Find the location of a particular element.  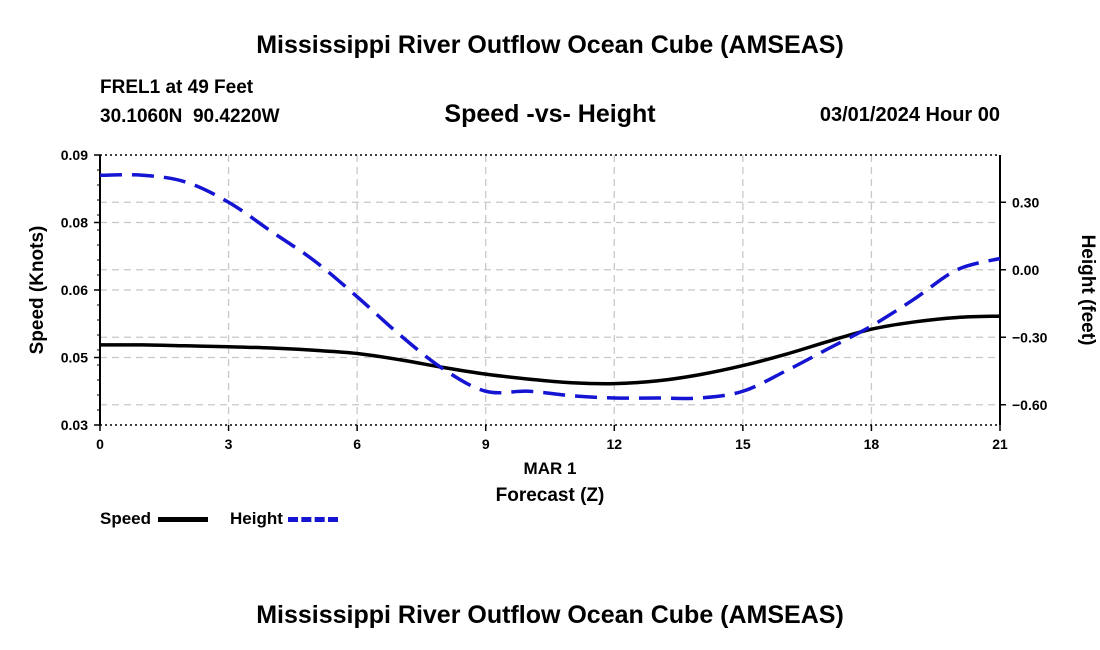

x-tick-label: 0 is located at coordinates (100, 444).